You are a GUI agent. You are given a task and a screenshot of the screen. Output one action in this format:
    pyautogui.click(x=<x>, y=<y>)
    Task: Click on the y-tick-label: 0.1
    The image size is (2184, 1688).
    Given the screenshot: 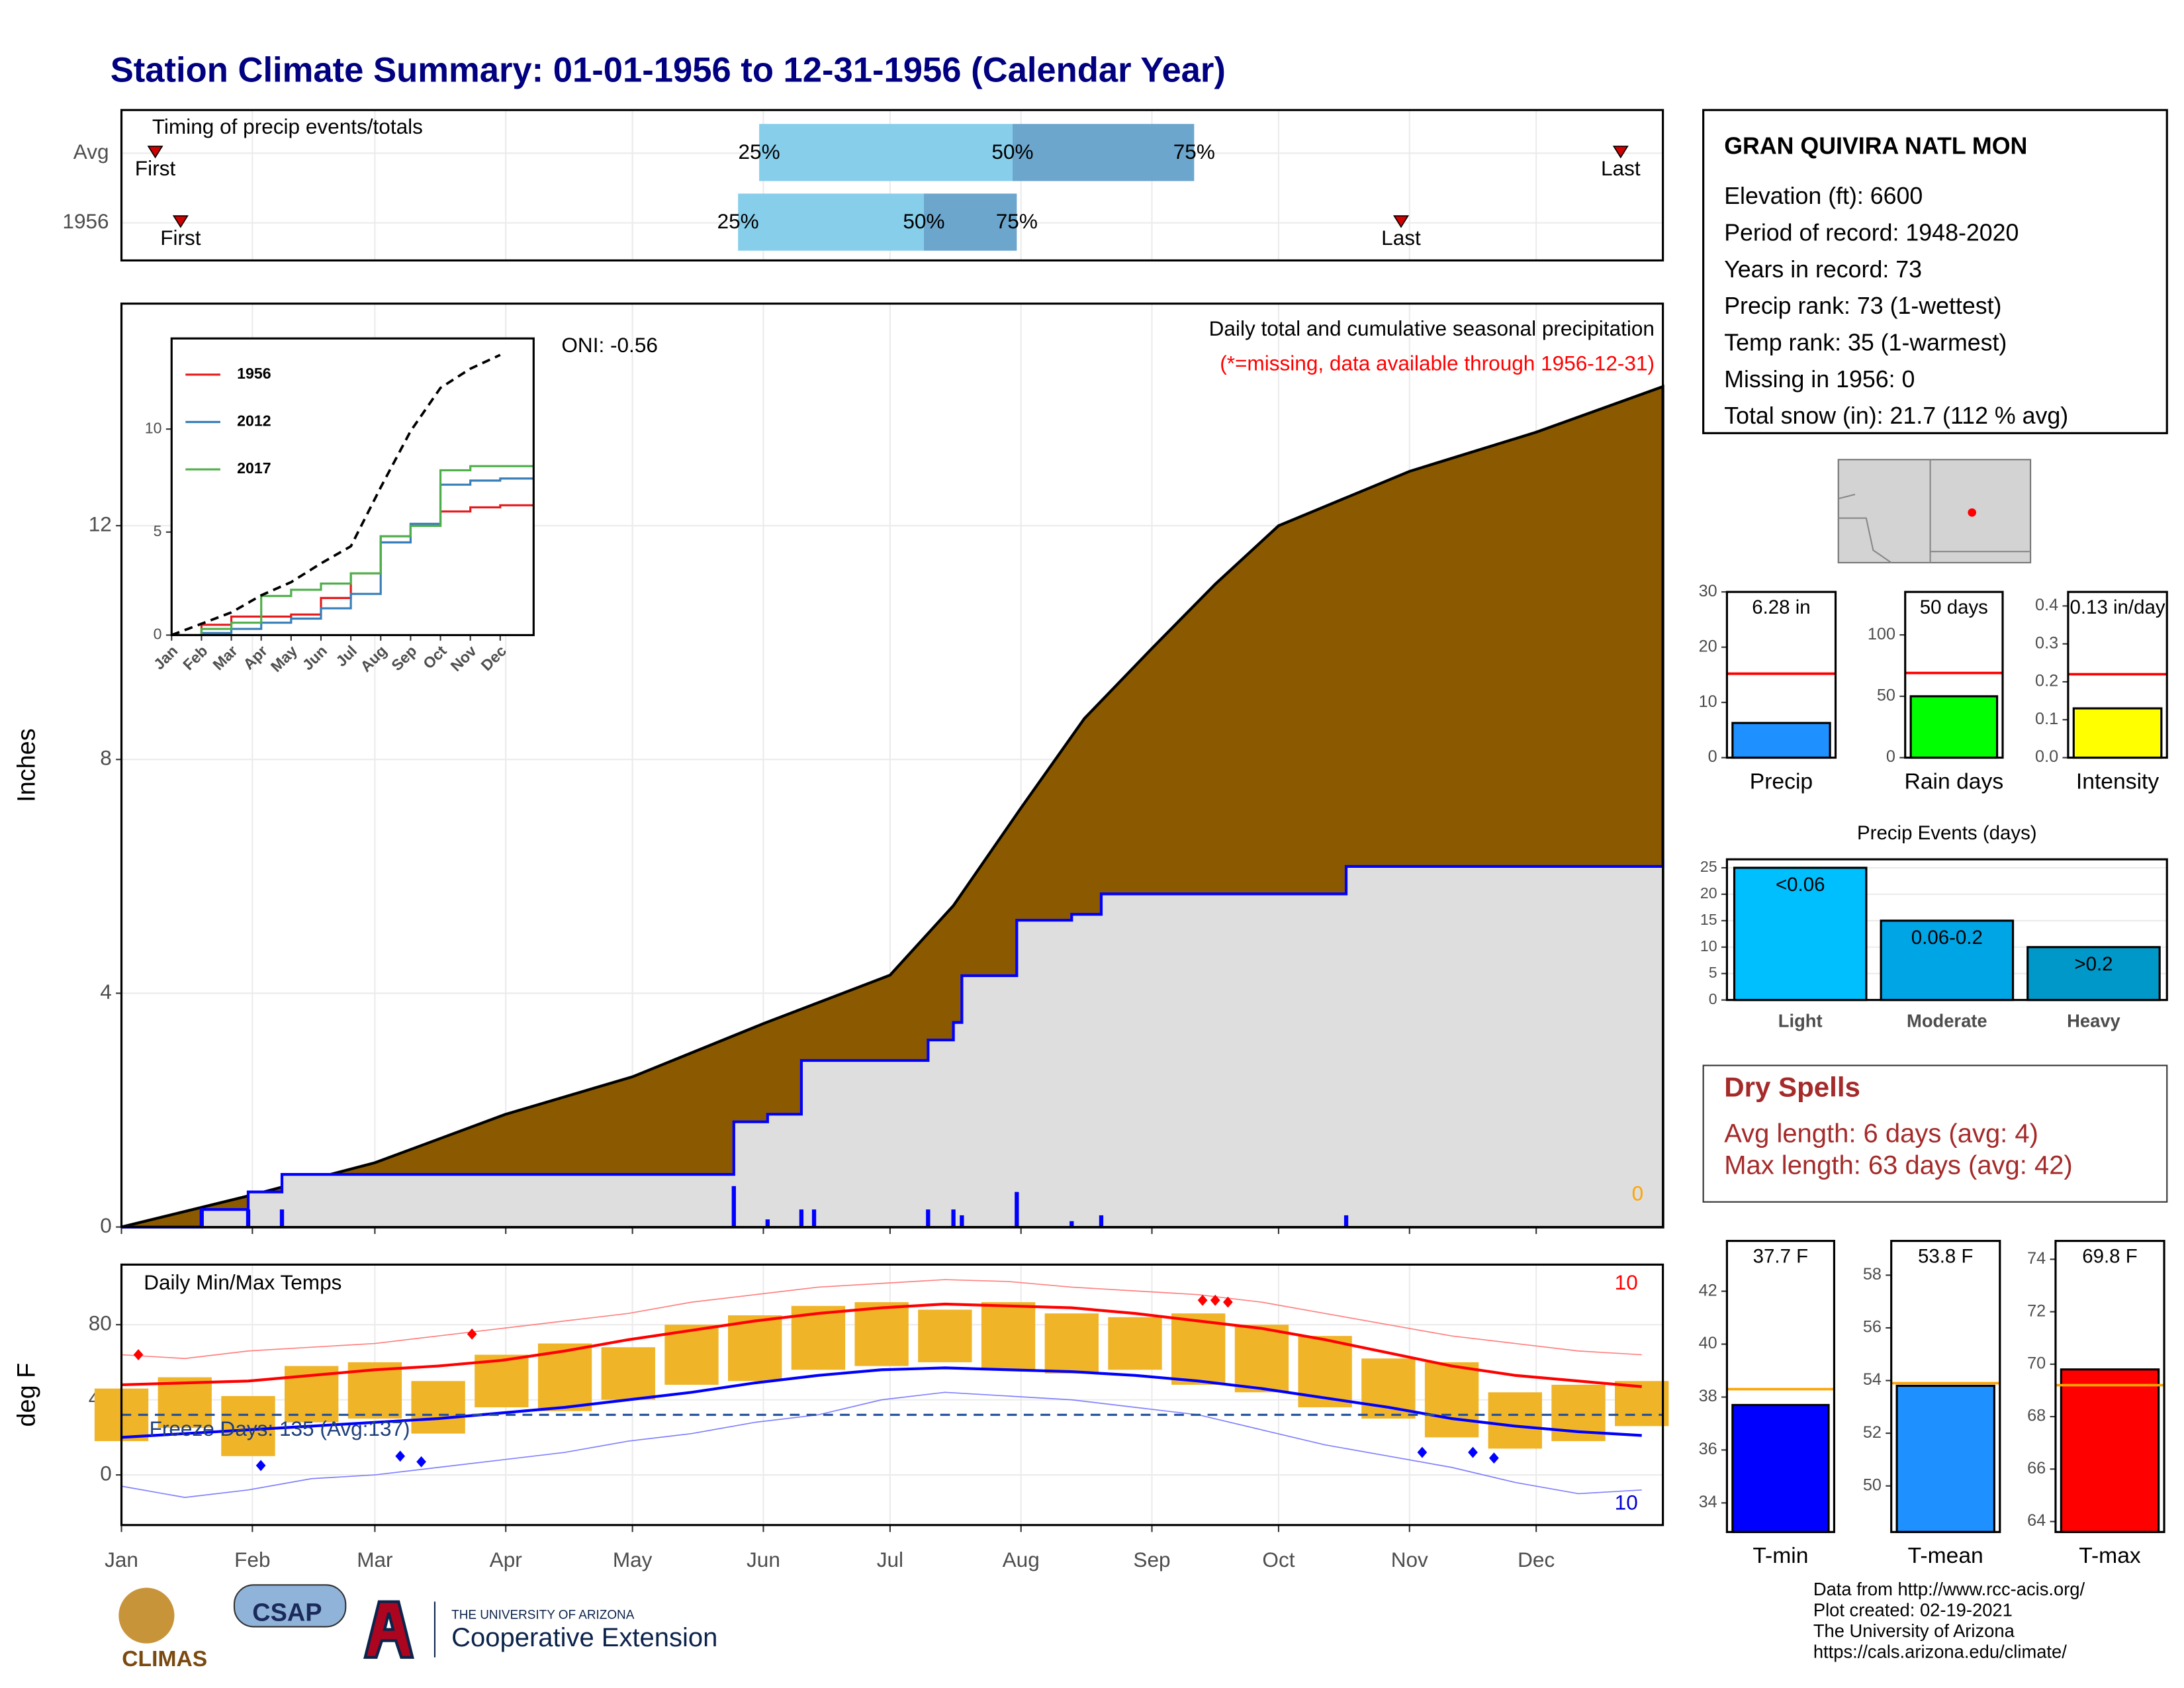 What is the action you would take?
    pyautogui.click(x=2046, y=719)
    